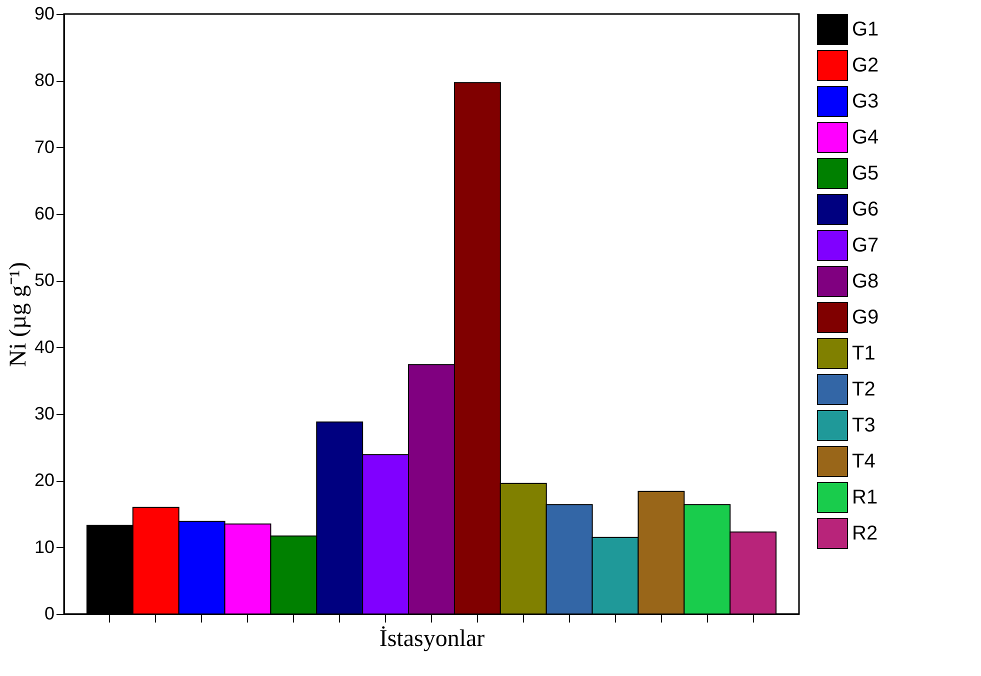 This screenshot has height=676, width=981. Describe the element at coordinates (44, 546) in the screenshot. I see `y-tick-label: 10` at that location.